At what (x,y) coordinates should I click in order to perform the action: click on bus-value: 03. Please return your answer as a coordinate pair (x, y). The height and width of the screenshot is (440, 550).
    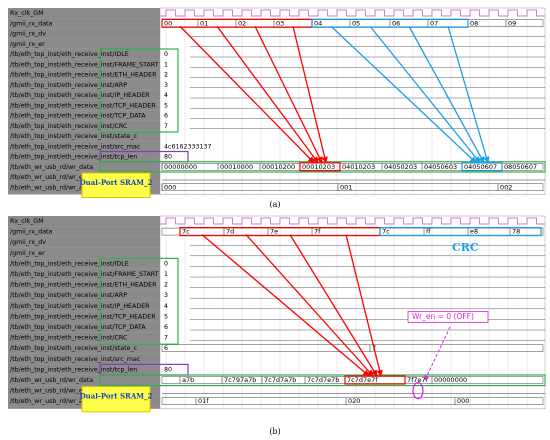
    Looking at the image, I should click on (280, 23).